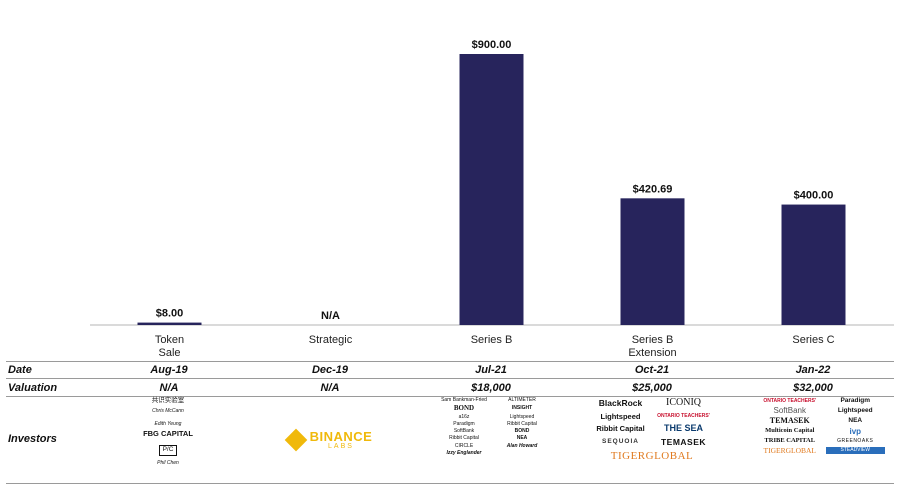  Describe the element at coordinates (168, 424) in the screenshot. I see `investor-name: Edith Yeung` at that location.